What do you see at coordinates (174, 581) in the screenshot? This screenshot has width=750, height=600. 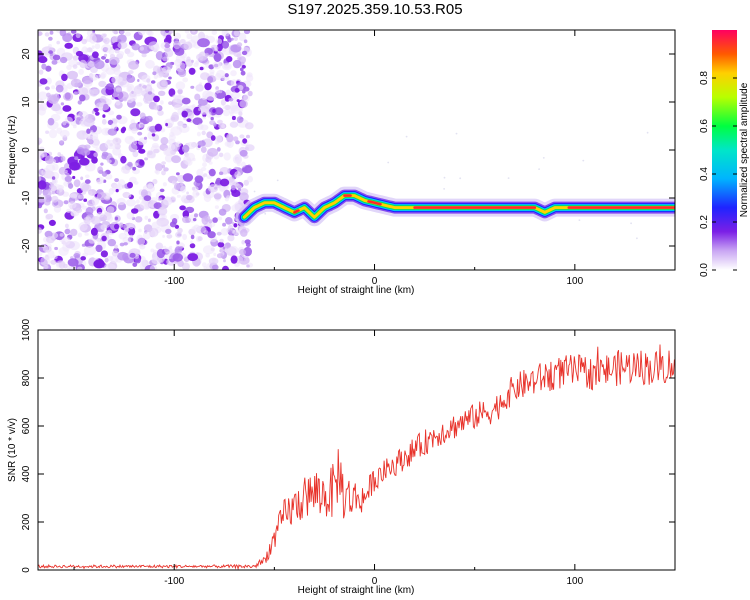 I see `snr-x-tick-label: -100` at bounding box center [174, 581].